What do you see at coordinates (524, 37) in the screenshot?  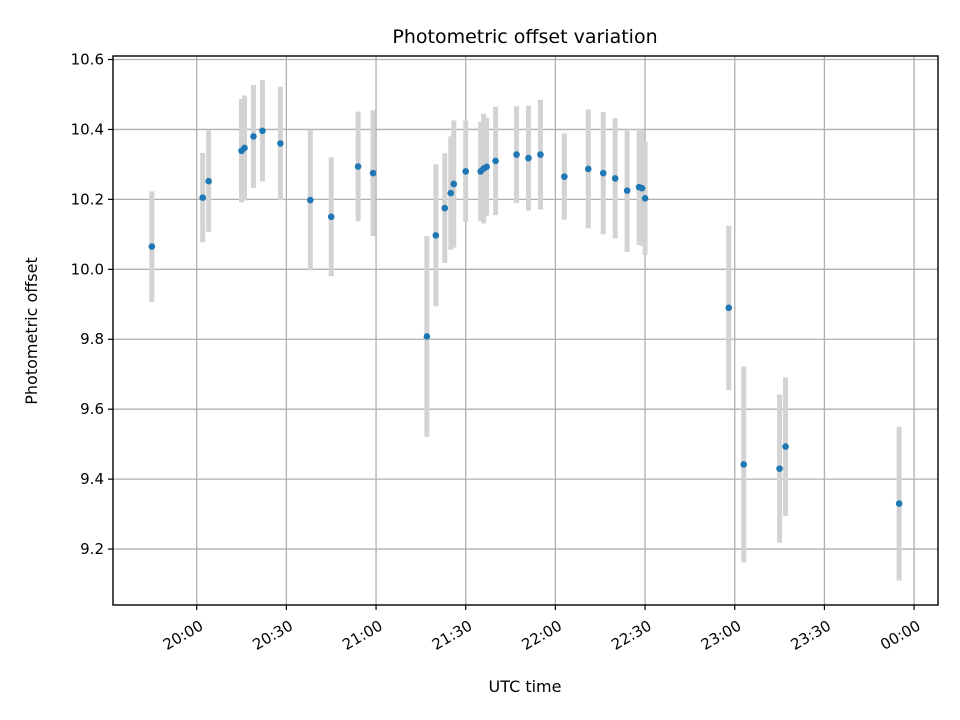 I see `chart-title: Photometric offset variation` at bounding box center [524, 37].